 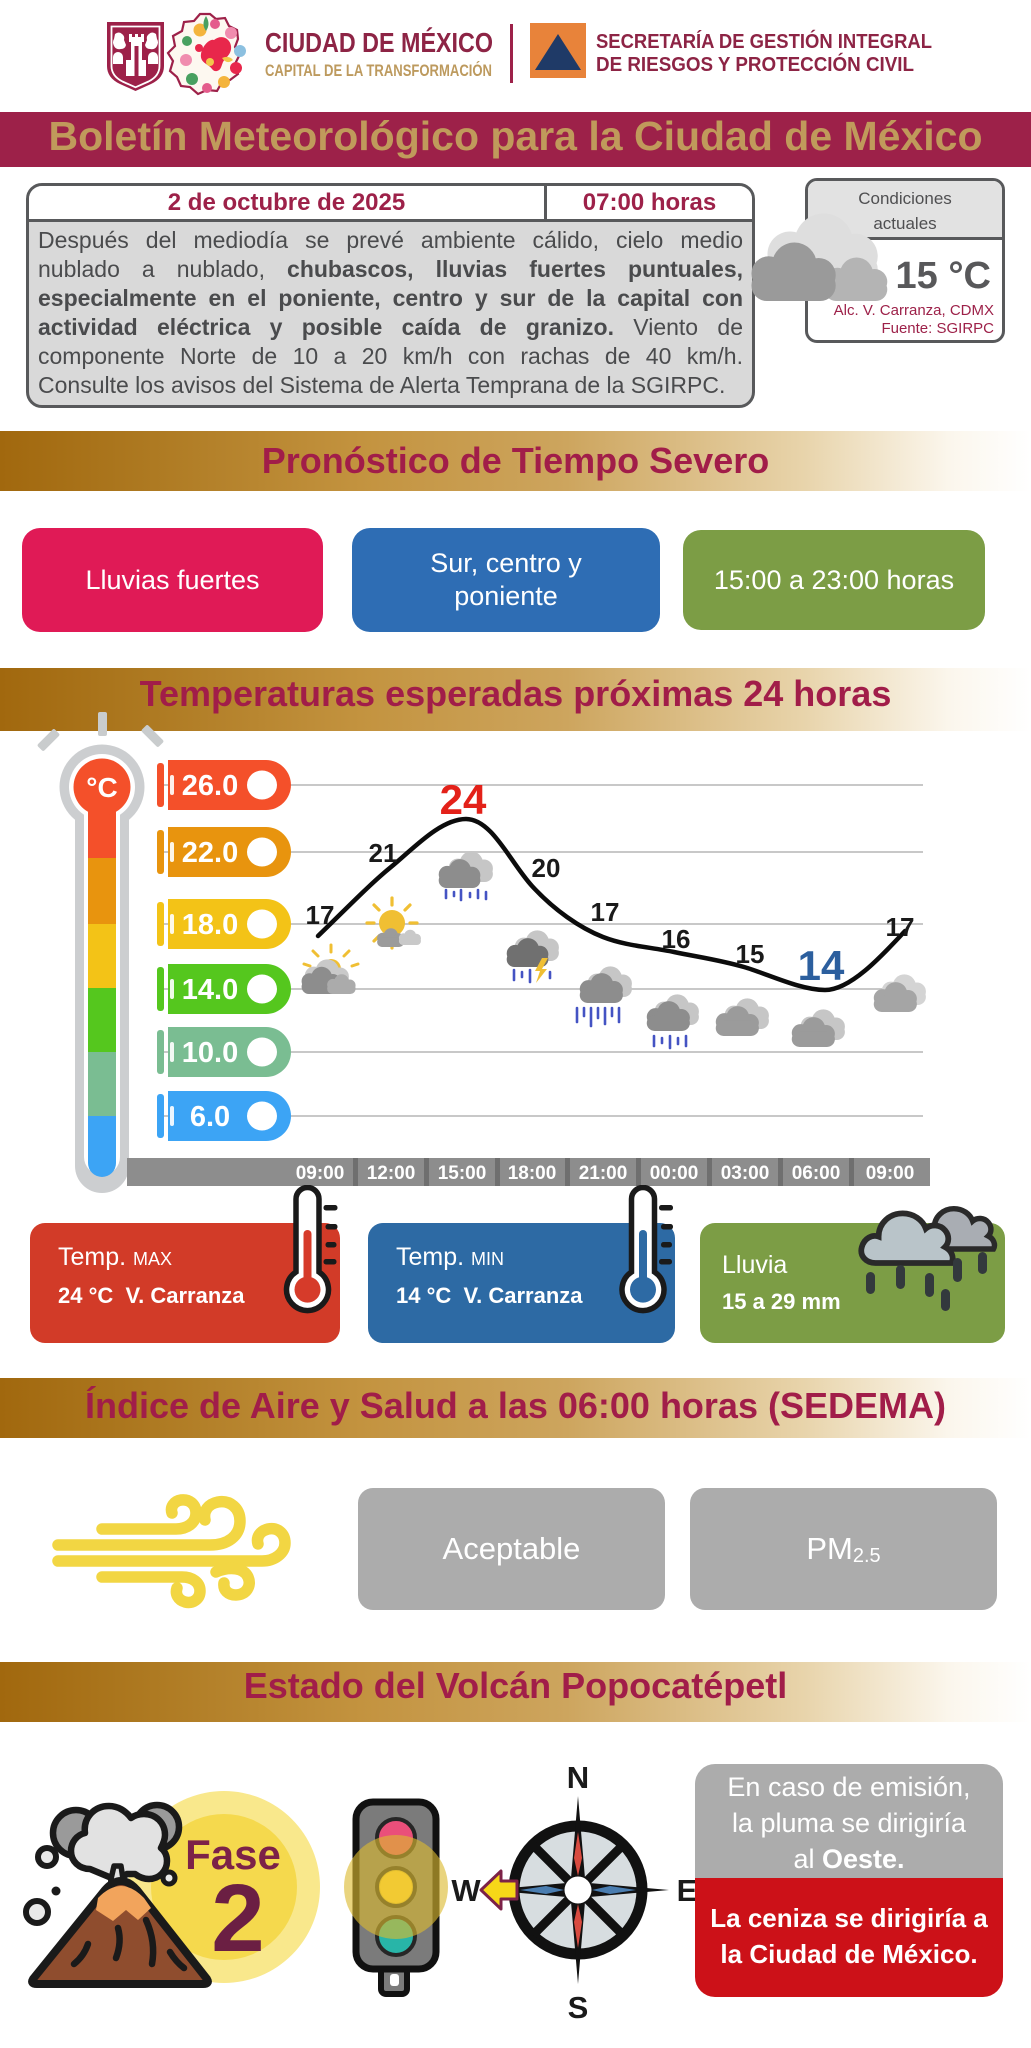 What do you see at coordinates (750, 954) in the screenshot?
I see `svg-text: 15` at bounding box center [750, 954].